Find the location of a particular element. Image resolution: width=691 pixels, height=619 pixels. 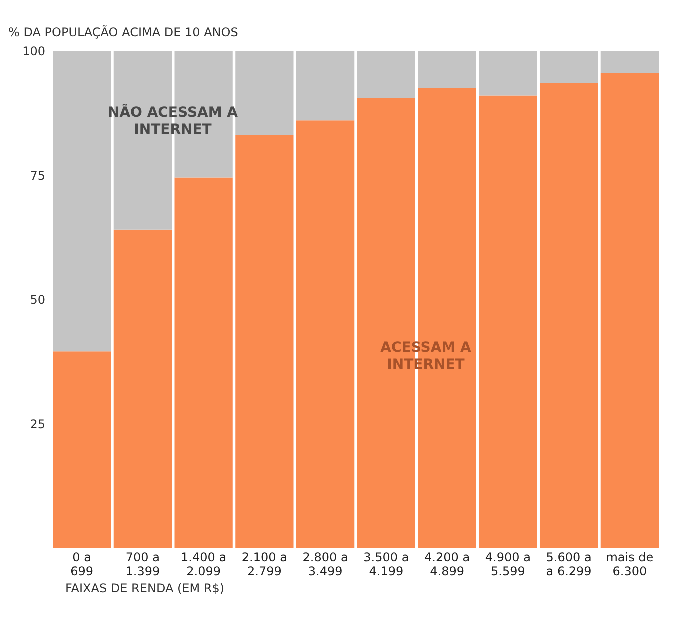

y-tick-label: 25 is located at coordinates (38, 424).